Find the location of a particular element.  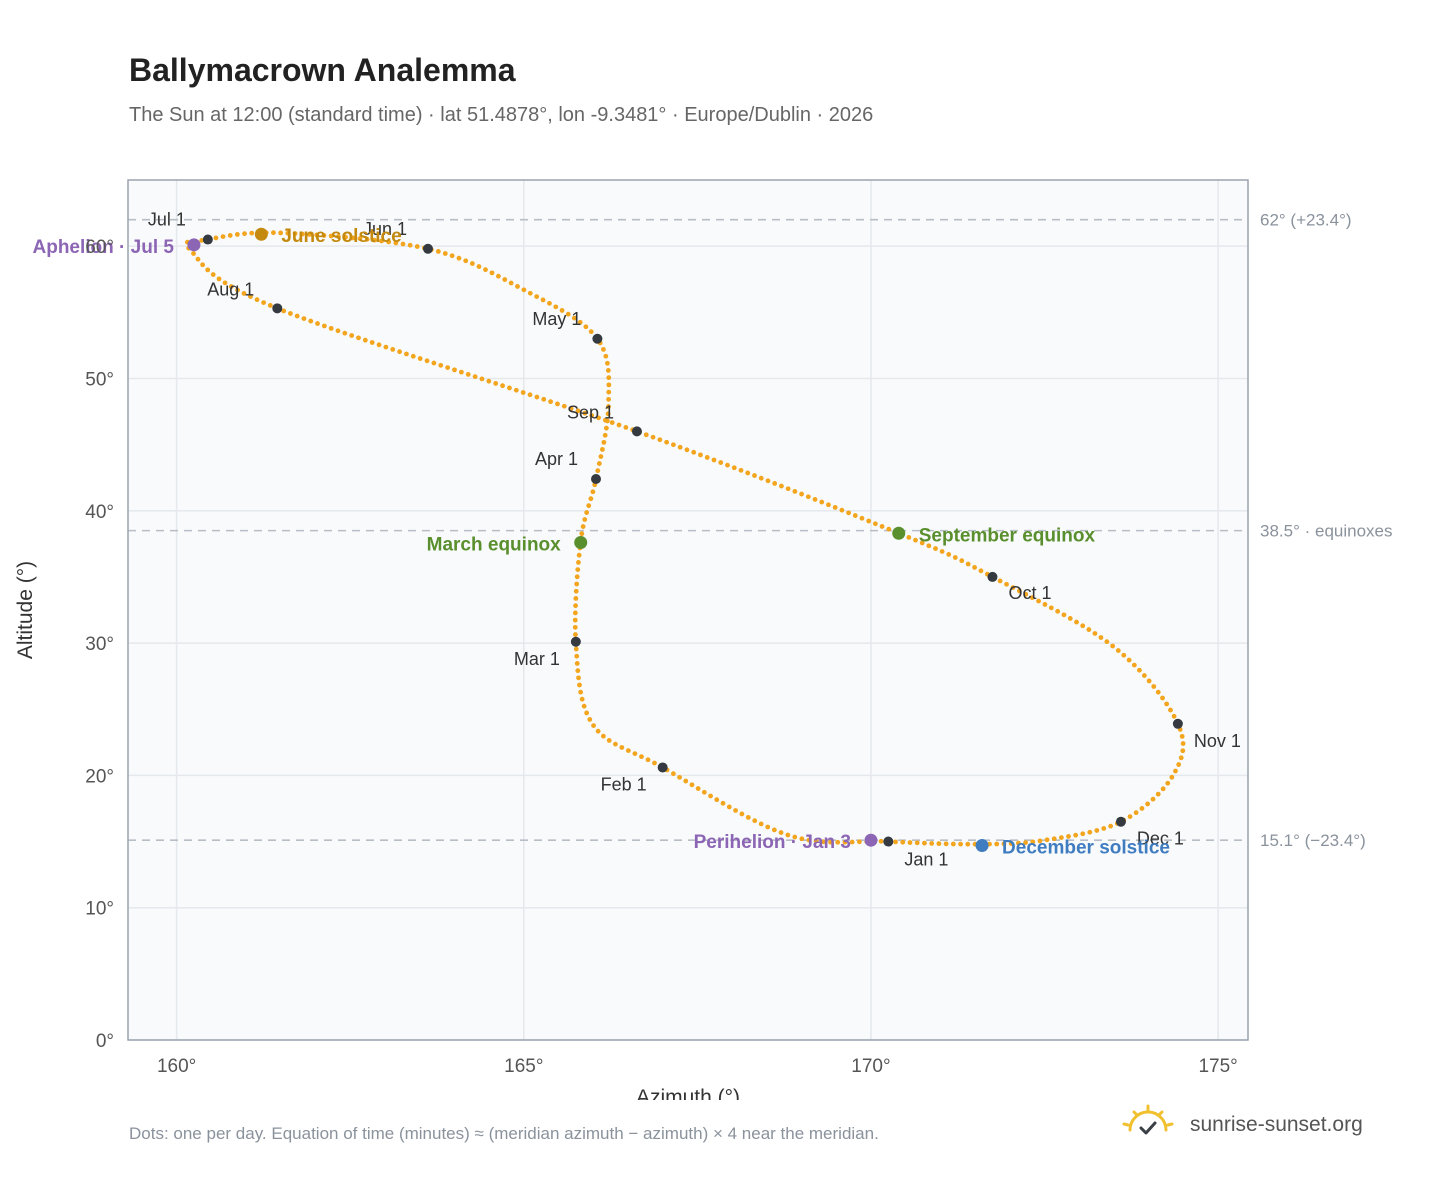

event-marker-label: Perihelion · Jan 3 is located at coordinates (772, 842).